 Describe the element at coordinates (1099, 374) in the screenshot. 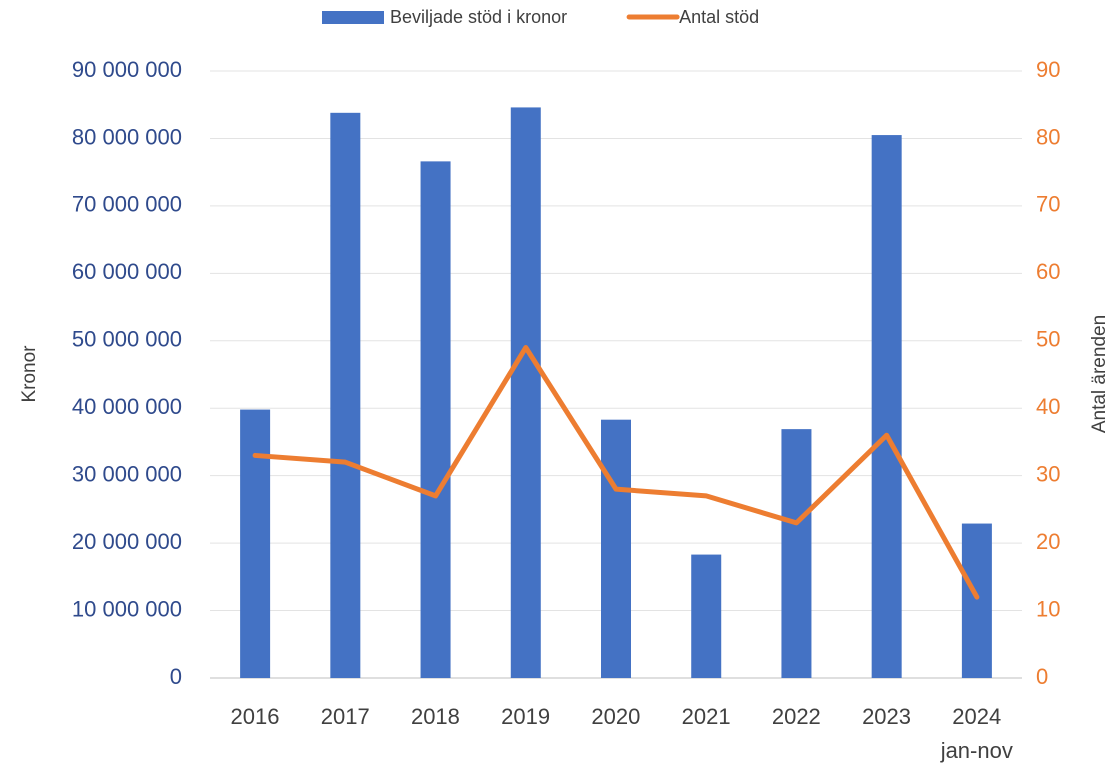

I see `y2-axis-label: Antal ärenden` at that location.